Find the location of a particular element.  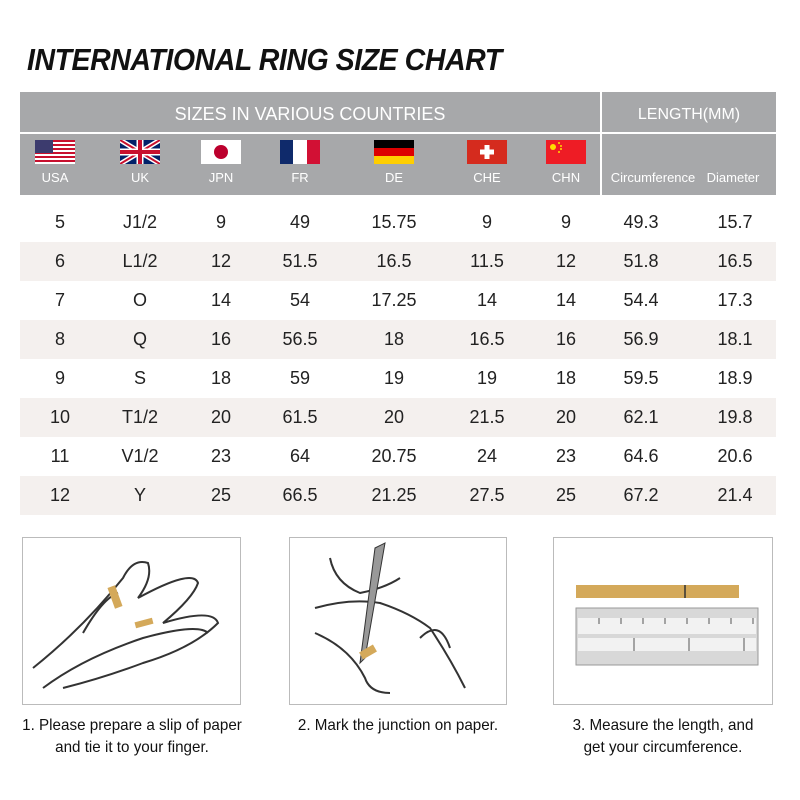

column-chn: CHN is located at coordinates (566, 177).